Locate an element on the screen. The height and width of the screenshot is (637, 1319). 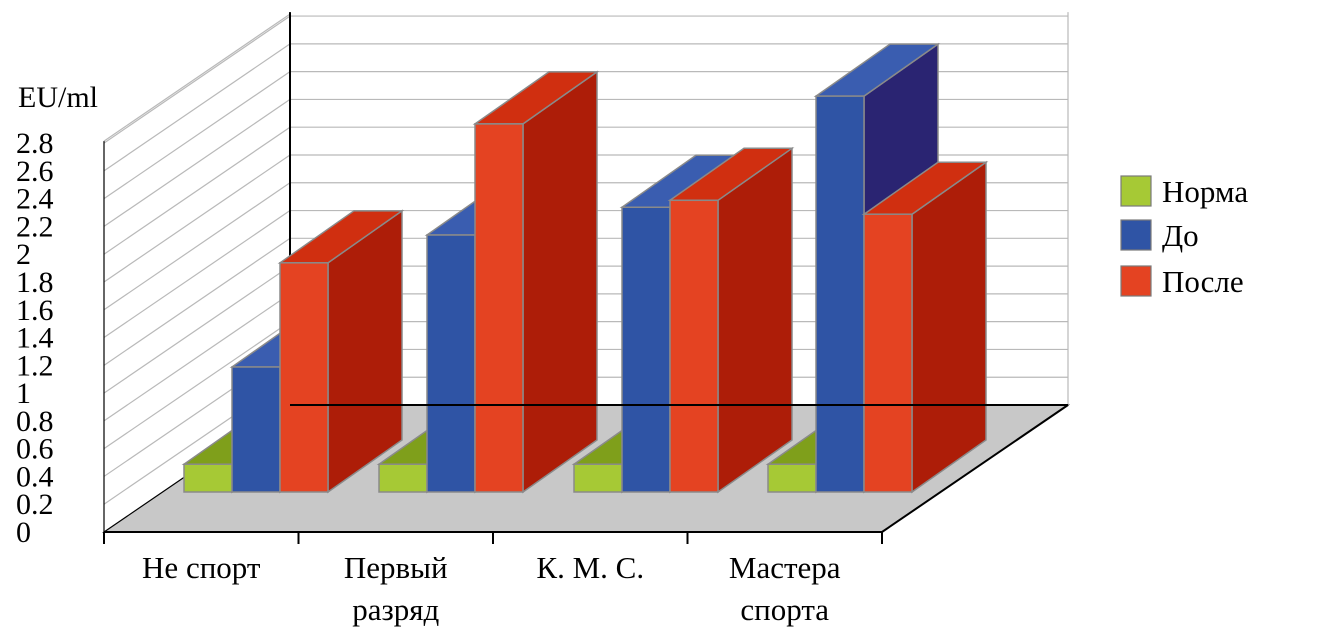
legend-label: После is located at coordinates (1203, 281).